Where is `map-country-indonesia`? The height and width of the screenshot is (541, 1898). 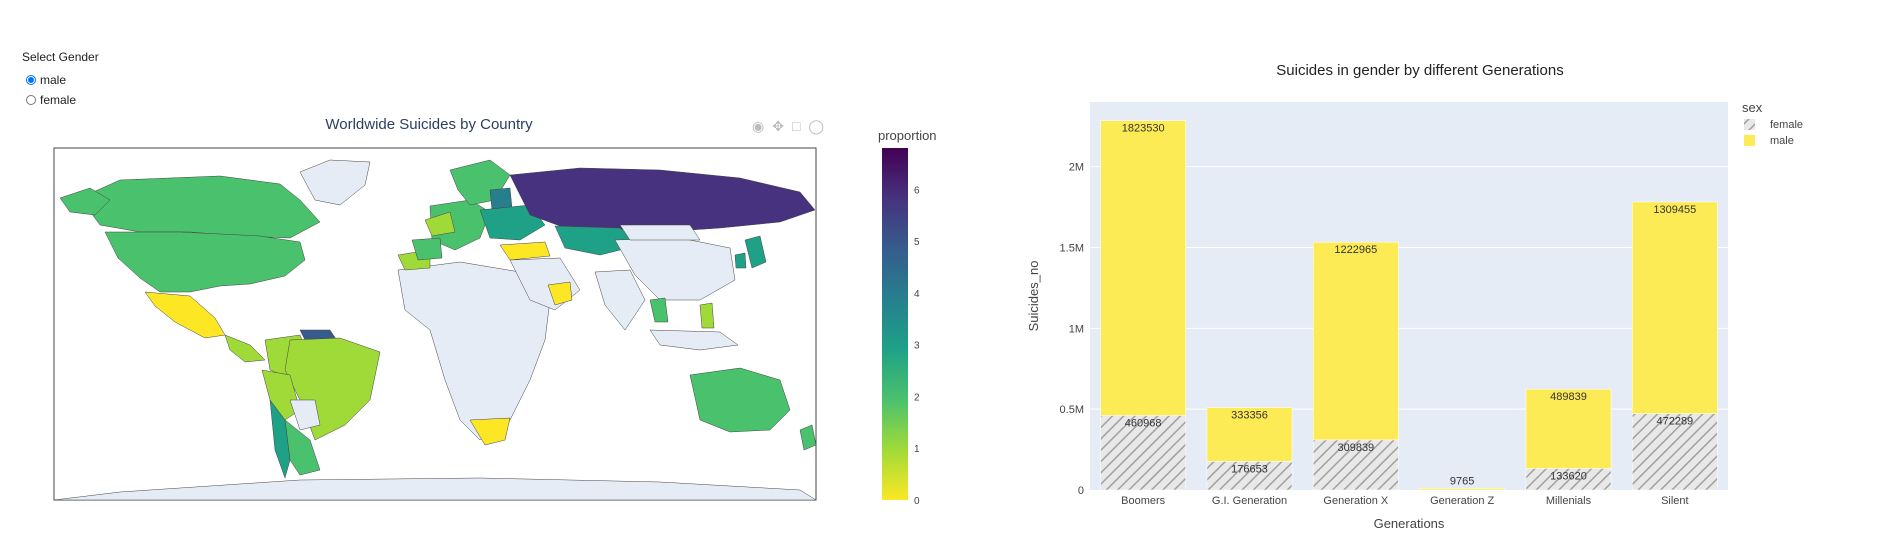 map-country-indonesia is located at coordinates (694, 340).